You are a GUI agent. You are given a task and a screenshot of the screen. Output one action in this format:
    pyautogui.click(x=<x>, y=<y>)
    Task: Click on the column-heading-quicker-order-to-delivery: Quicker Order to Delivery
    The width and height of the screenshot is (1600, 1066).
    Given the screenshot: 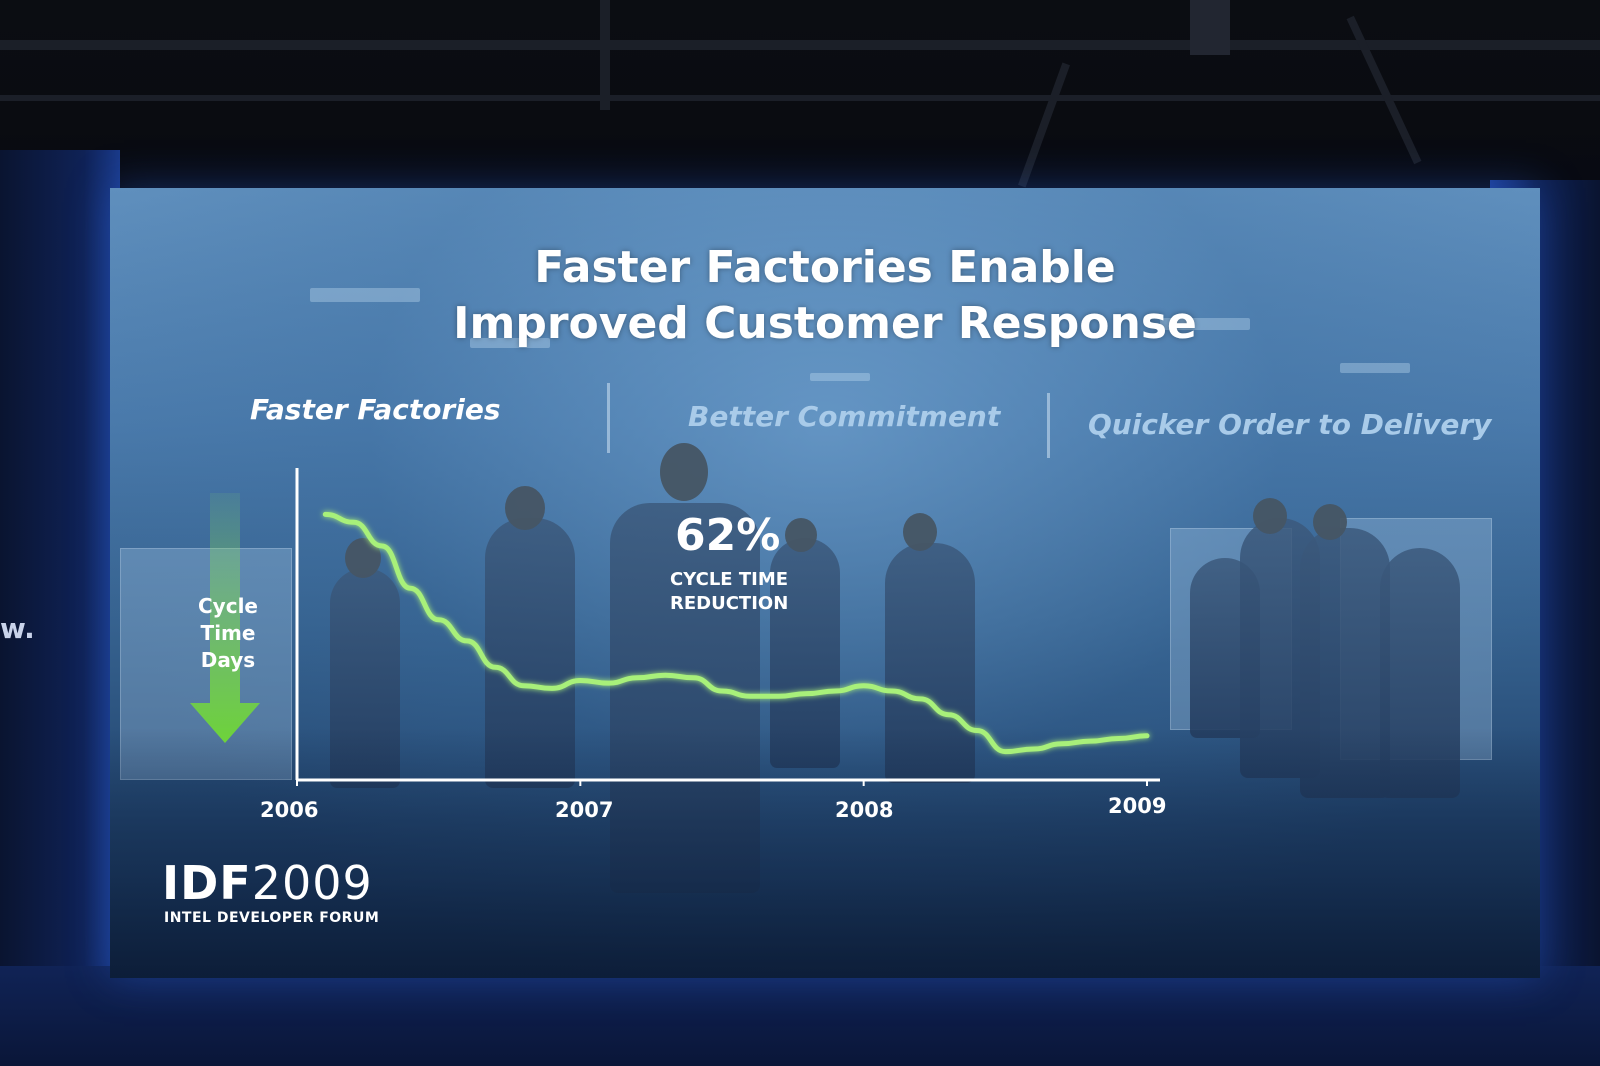 What is the action you would take?
    pyautogui.click(x=1290, y=424)
    